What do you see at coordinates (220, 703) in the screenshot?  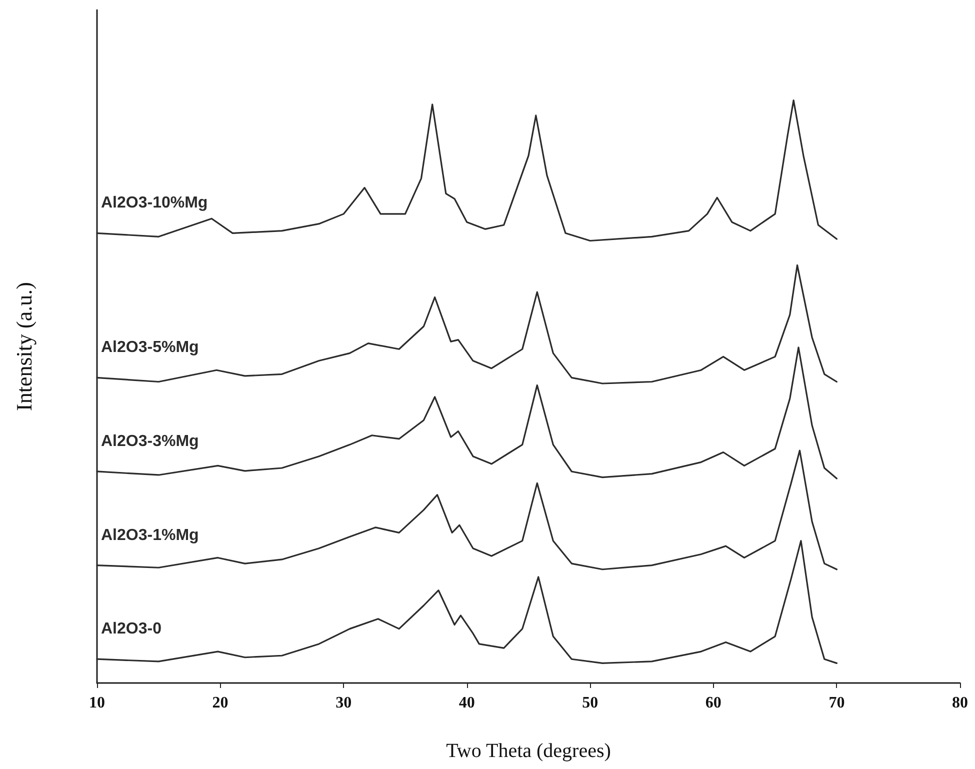 I see `x-tick-label: 20` at bounding box center [220, 703].